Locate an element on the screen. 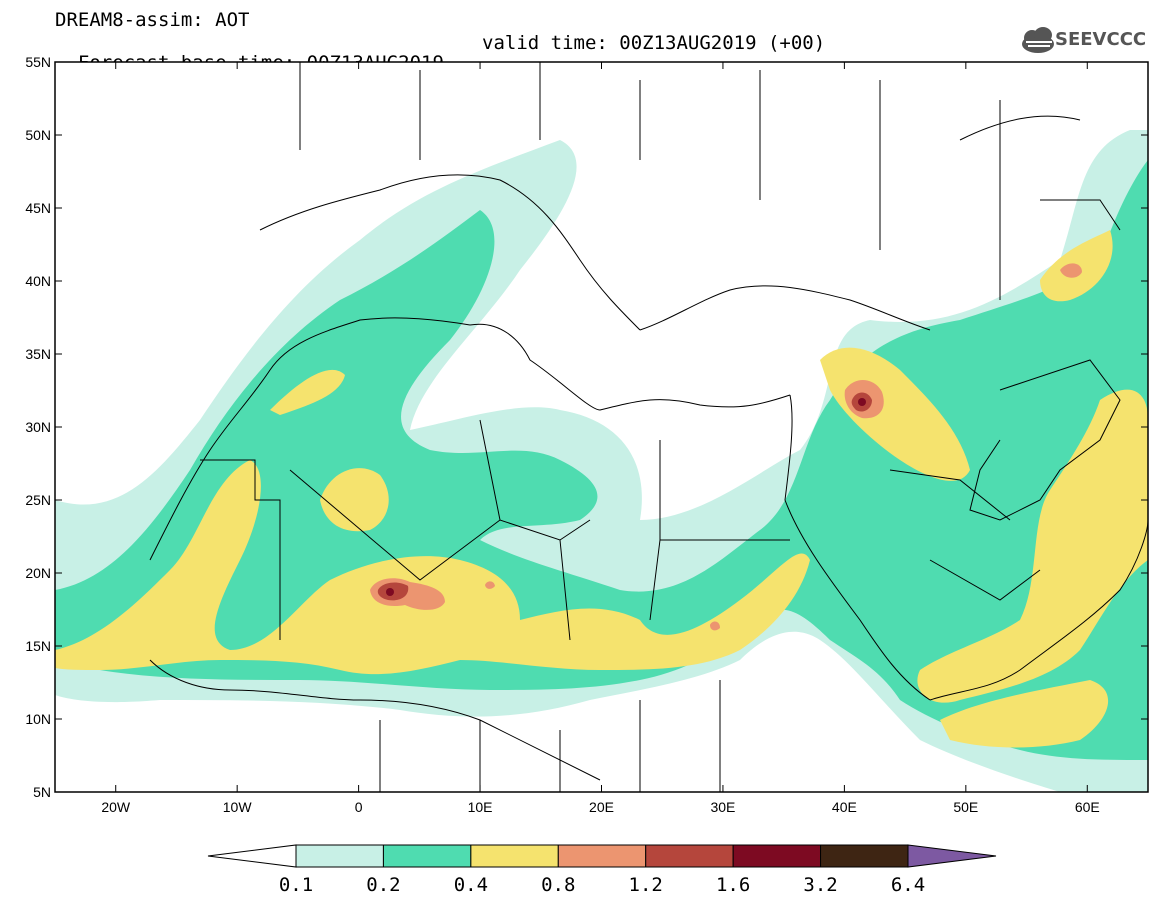 The width and height of the screenshot is (1165, 905). map-title: DREAM8-assim: AOT is located at coordinates (152, 20).